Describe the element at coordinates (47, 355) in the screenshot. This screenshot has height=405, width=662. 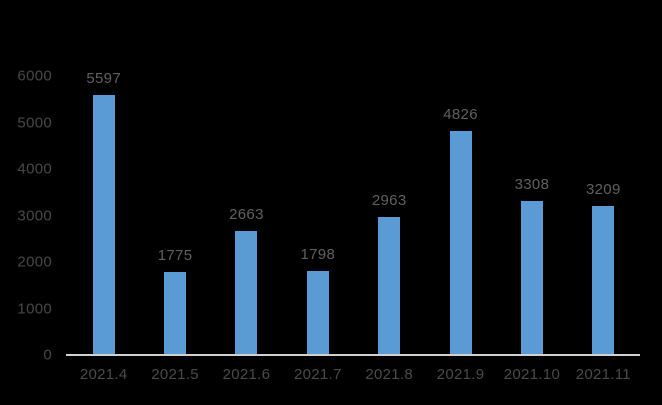
I see `y-tick-label: 0` at that location.